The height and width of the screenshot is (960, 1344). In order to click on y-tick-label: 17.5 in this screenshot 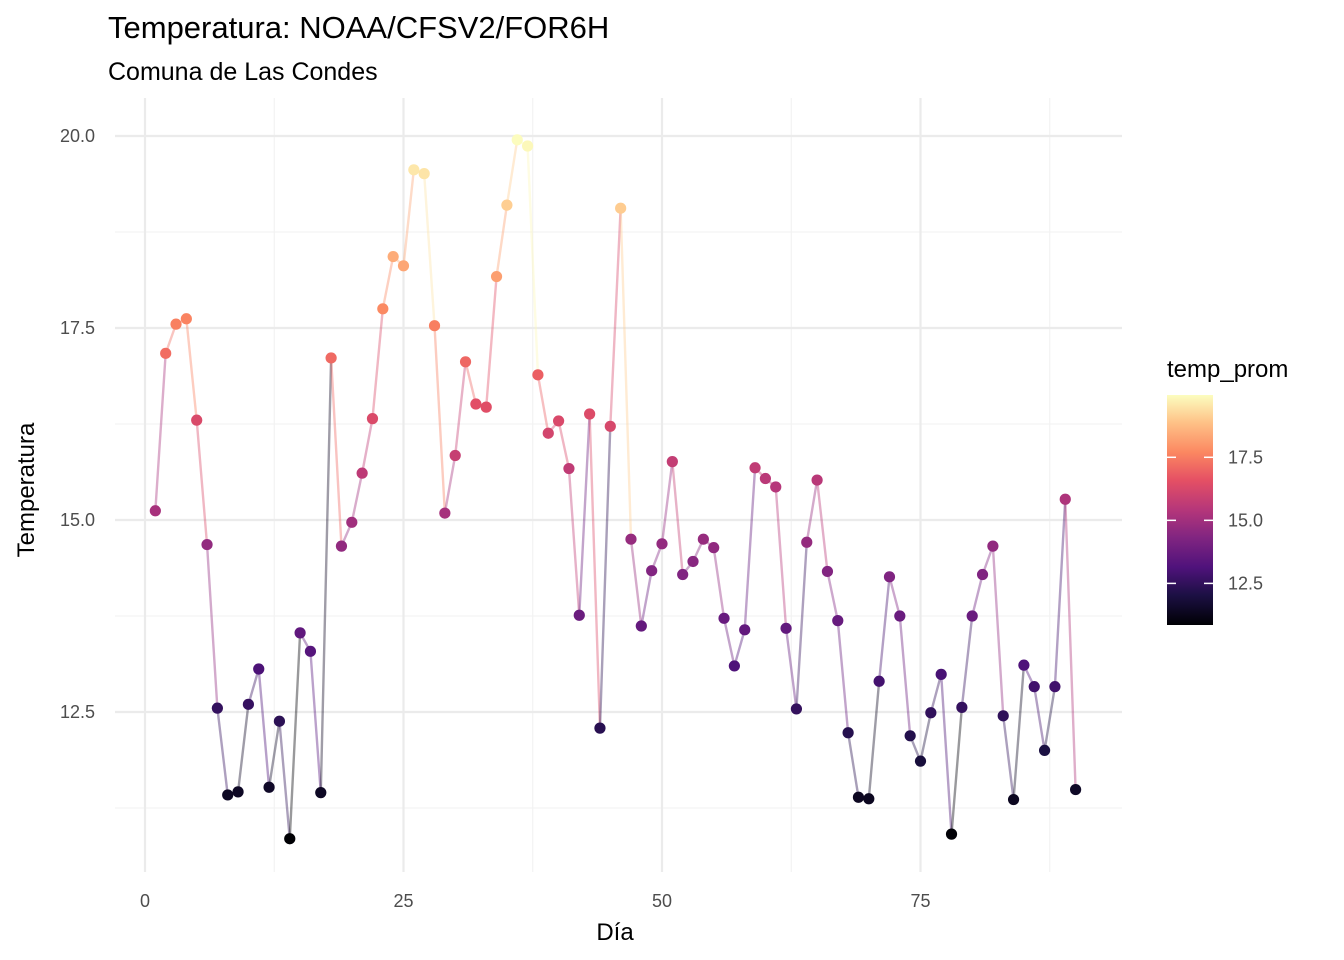, I will do `click(77, 328)`.